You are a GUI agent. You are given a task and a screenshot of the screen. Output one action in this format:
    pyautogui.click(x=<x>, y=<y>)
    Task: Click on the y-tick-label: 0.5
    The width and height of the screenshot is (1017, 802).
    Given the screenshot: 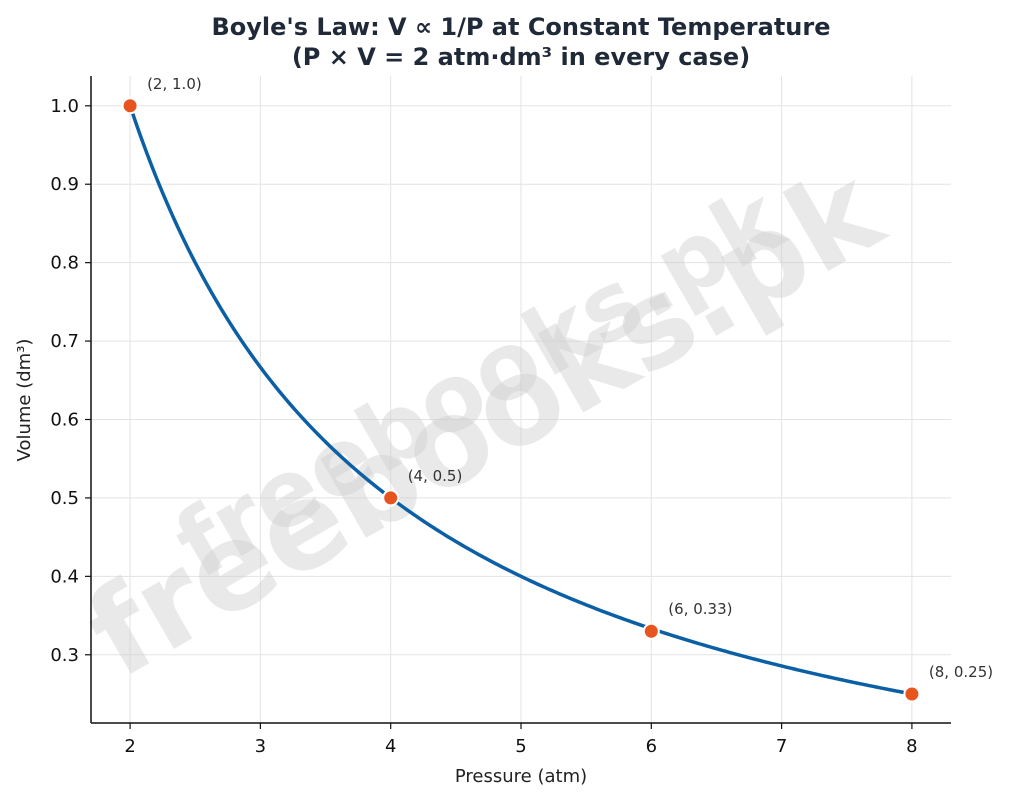 What is the action you would take?
    pyautogui.click(x=64, y=498)
    